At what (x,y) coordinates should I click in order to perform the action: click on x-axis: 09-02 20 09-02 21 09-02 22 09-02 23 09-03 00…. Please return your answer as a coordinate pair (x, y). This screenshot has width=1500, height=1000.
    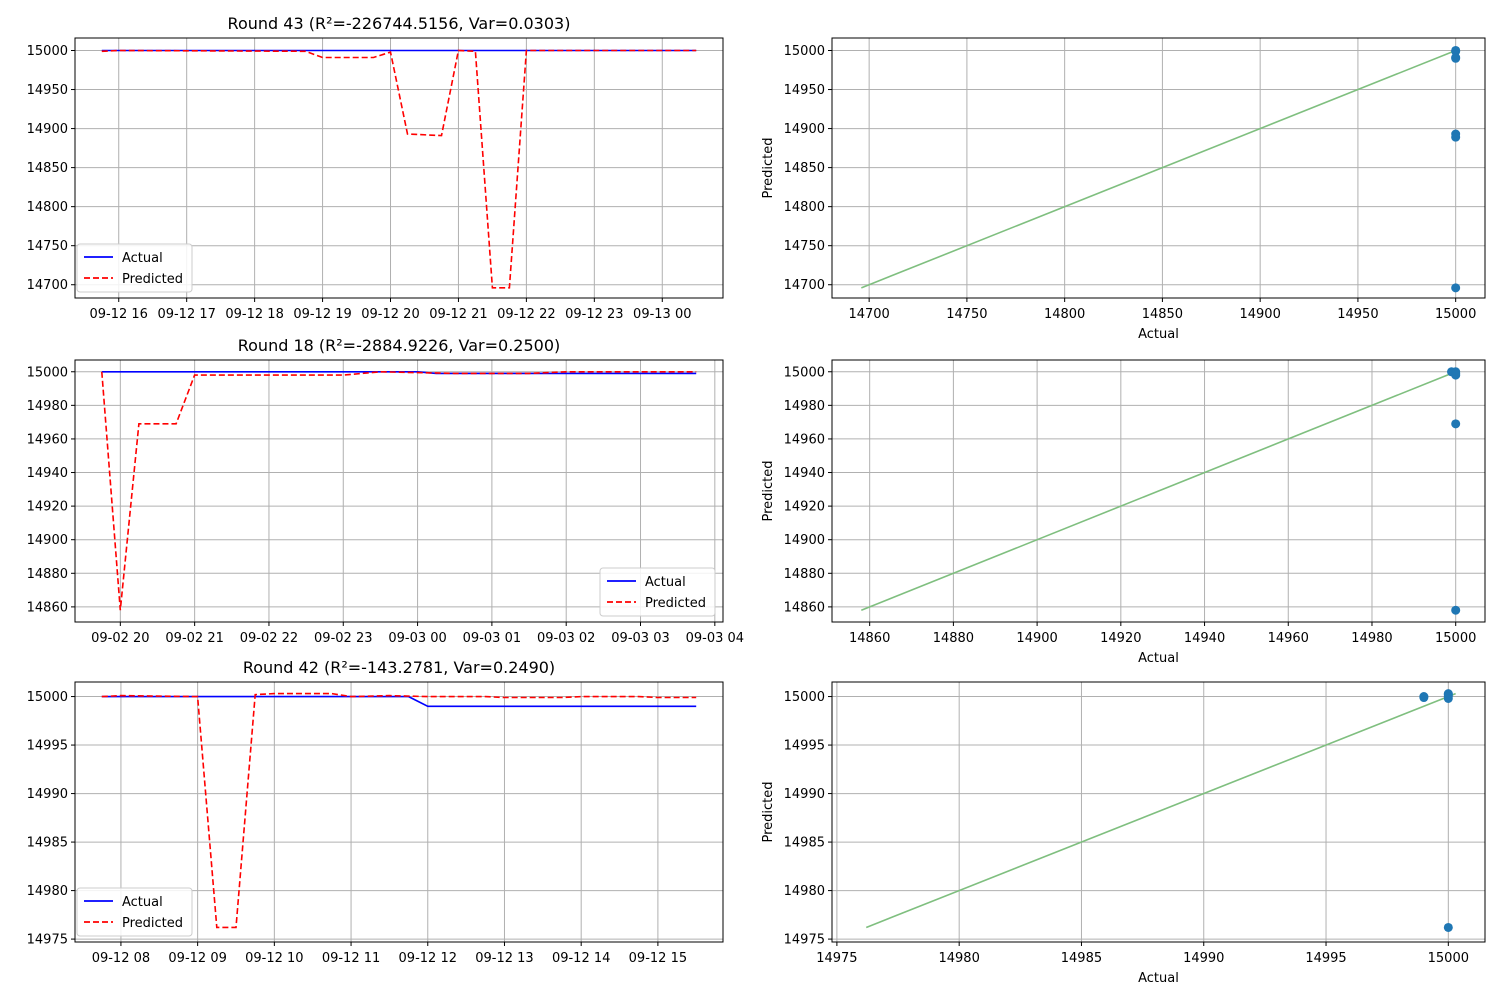
    Looking at the image, I should click on (417, 634).